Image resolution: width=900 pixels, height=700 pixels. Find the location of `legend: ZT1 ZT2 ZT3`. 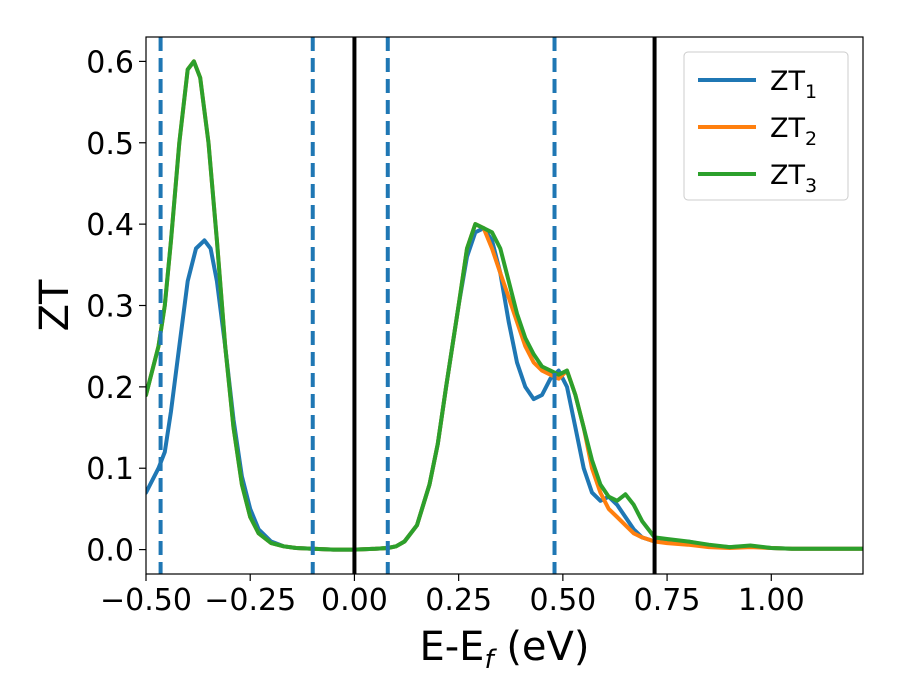

legend: ZT1 ZT2 ZT3 is located at coordinates (766, 126).